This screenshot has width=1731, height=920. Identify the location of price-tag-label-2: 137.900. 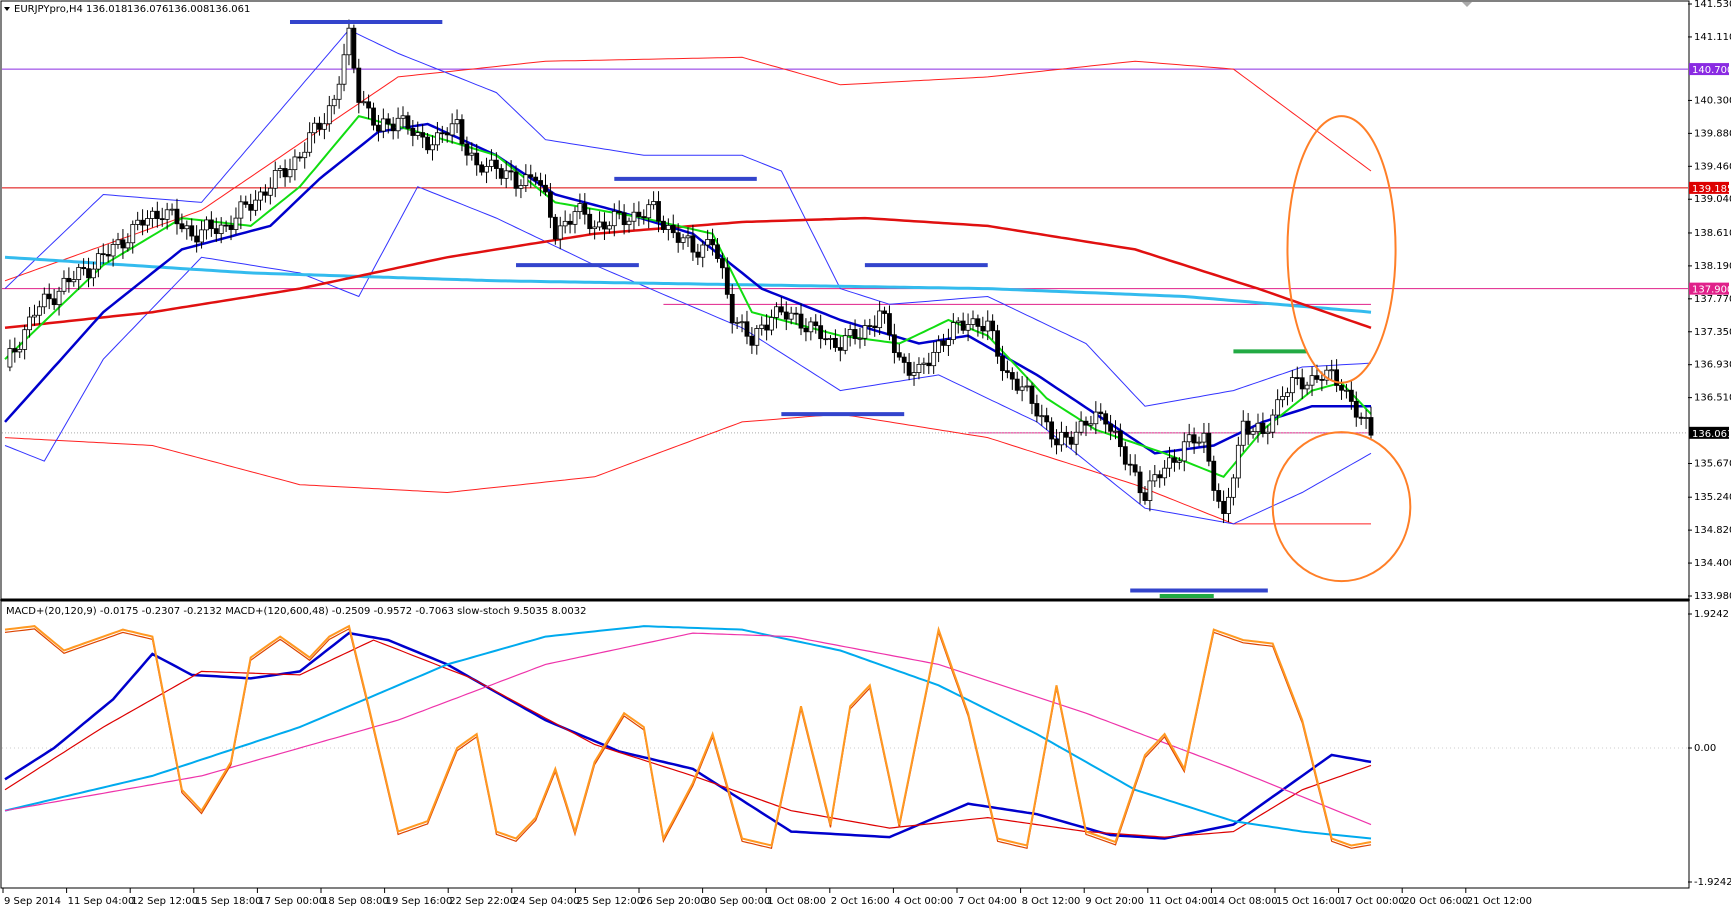
(1711, 290).